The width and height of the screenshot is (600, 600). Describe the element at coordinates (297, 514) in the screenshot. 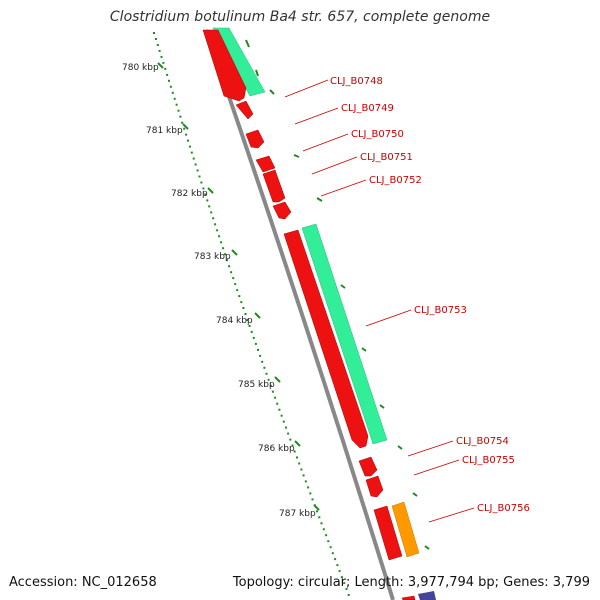

I see `ruler-label: 787 kbp` at that location.